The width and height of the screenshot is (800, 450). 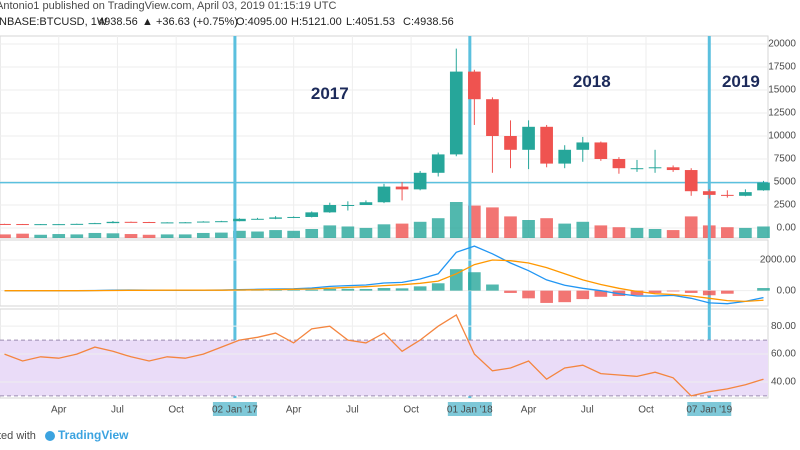 What do you see at coordinates (316, 22) in the screenshot?
I see `ohlc-high: H:5121.00` at bounding box center [316, 22].